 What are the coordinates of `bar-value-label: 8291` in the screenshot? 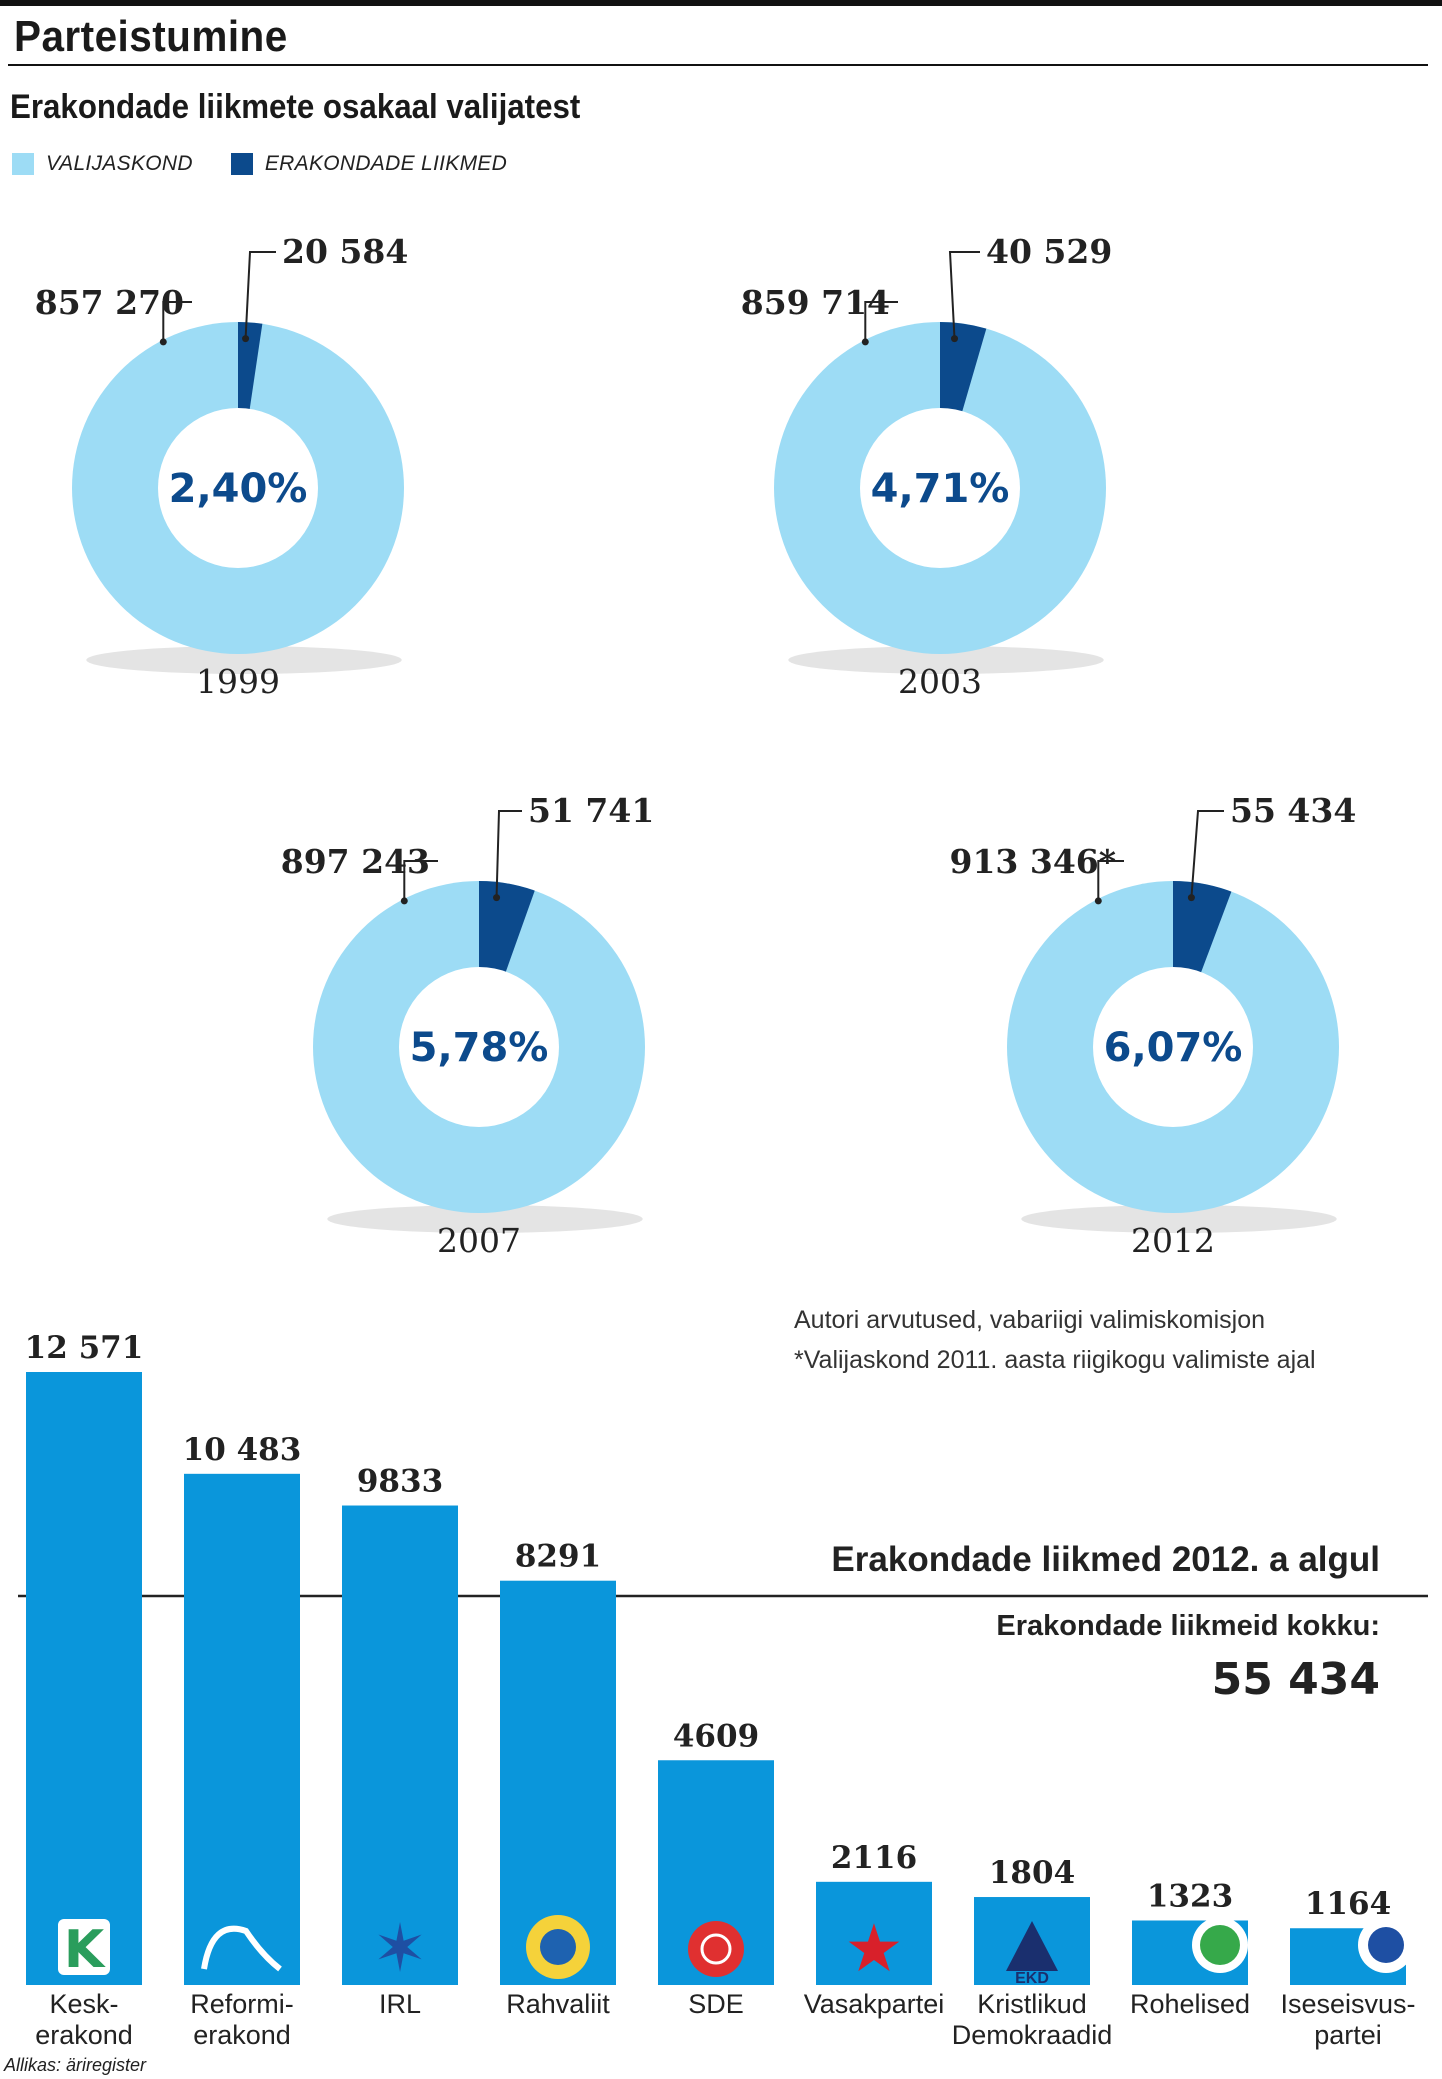 It's located at (558, 1557).